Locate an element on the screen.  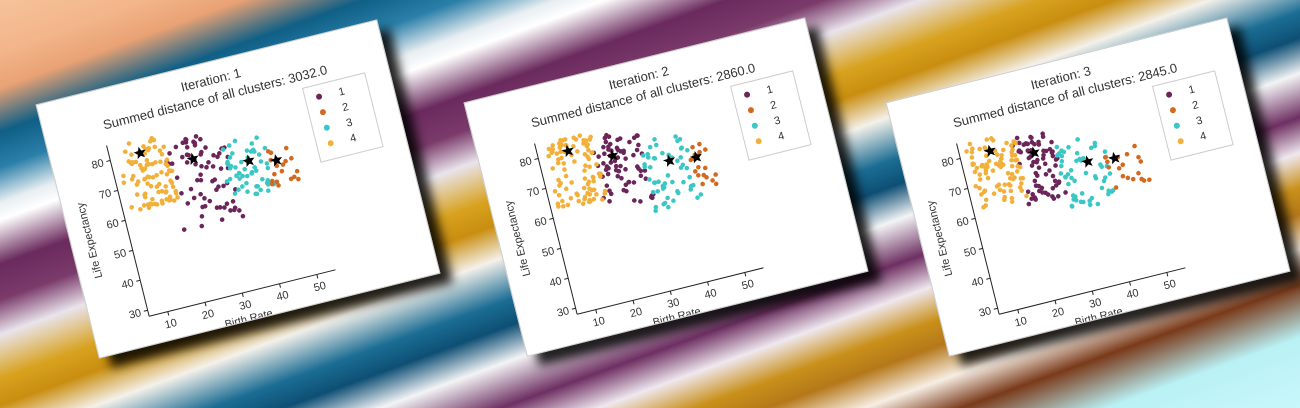
x-tick-label: 50 is located at coordinates (1170, 285).